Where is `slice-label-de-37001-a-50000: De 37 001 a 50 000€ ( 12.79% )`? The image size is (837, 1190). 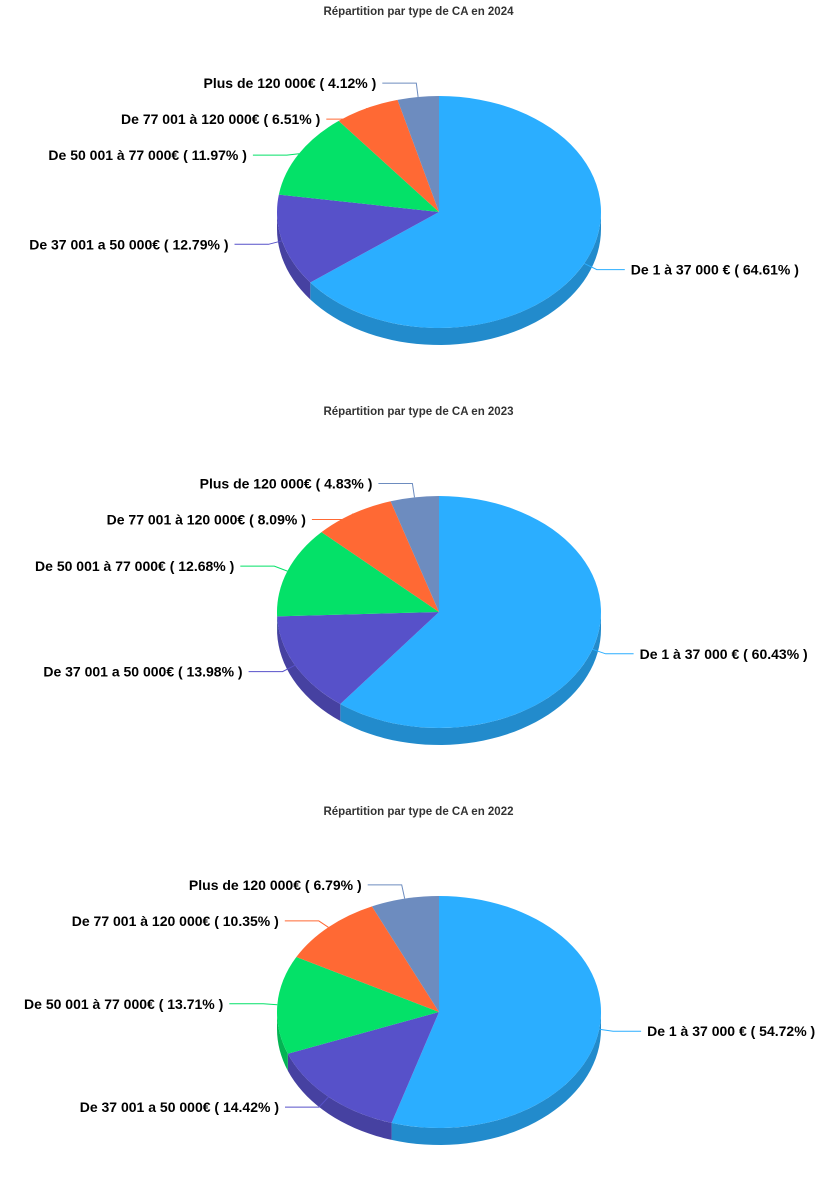 slice-label-de-37001-a-50000: De 37 001 a 50 000€ ( 12.79% ) is located at coordinates (128, 244).